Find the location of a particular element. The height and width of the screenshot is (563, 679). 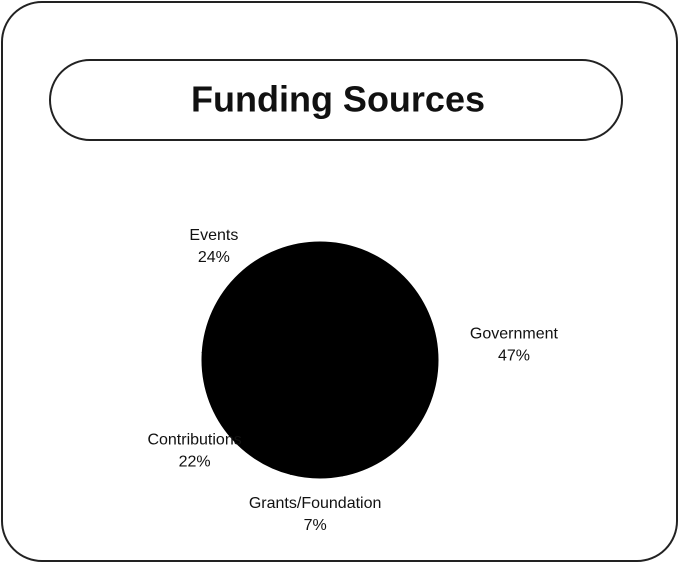

slice-value-label: 22% is located at coordinates (195, 461).